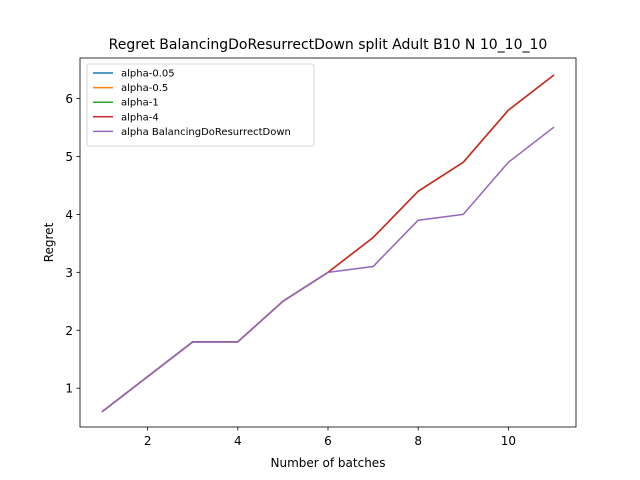 The image size is (640, 480). I want to click on x-tick-label: 6, so click(328, 441).